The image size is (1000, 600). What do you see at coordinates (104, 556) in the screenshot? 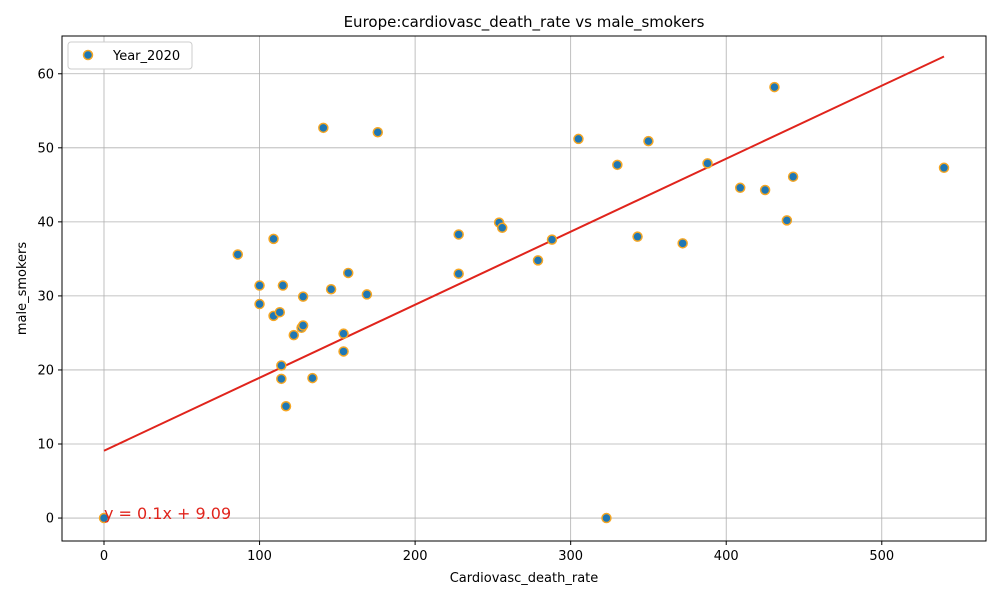
I see `x-tick-label: 0` at bounding box center [104, 556].